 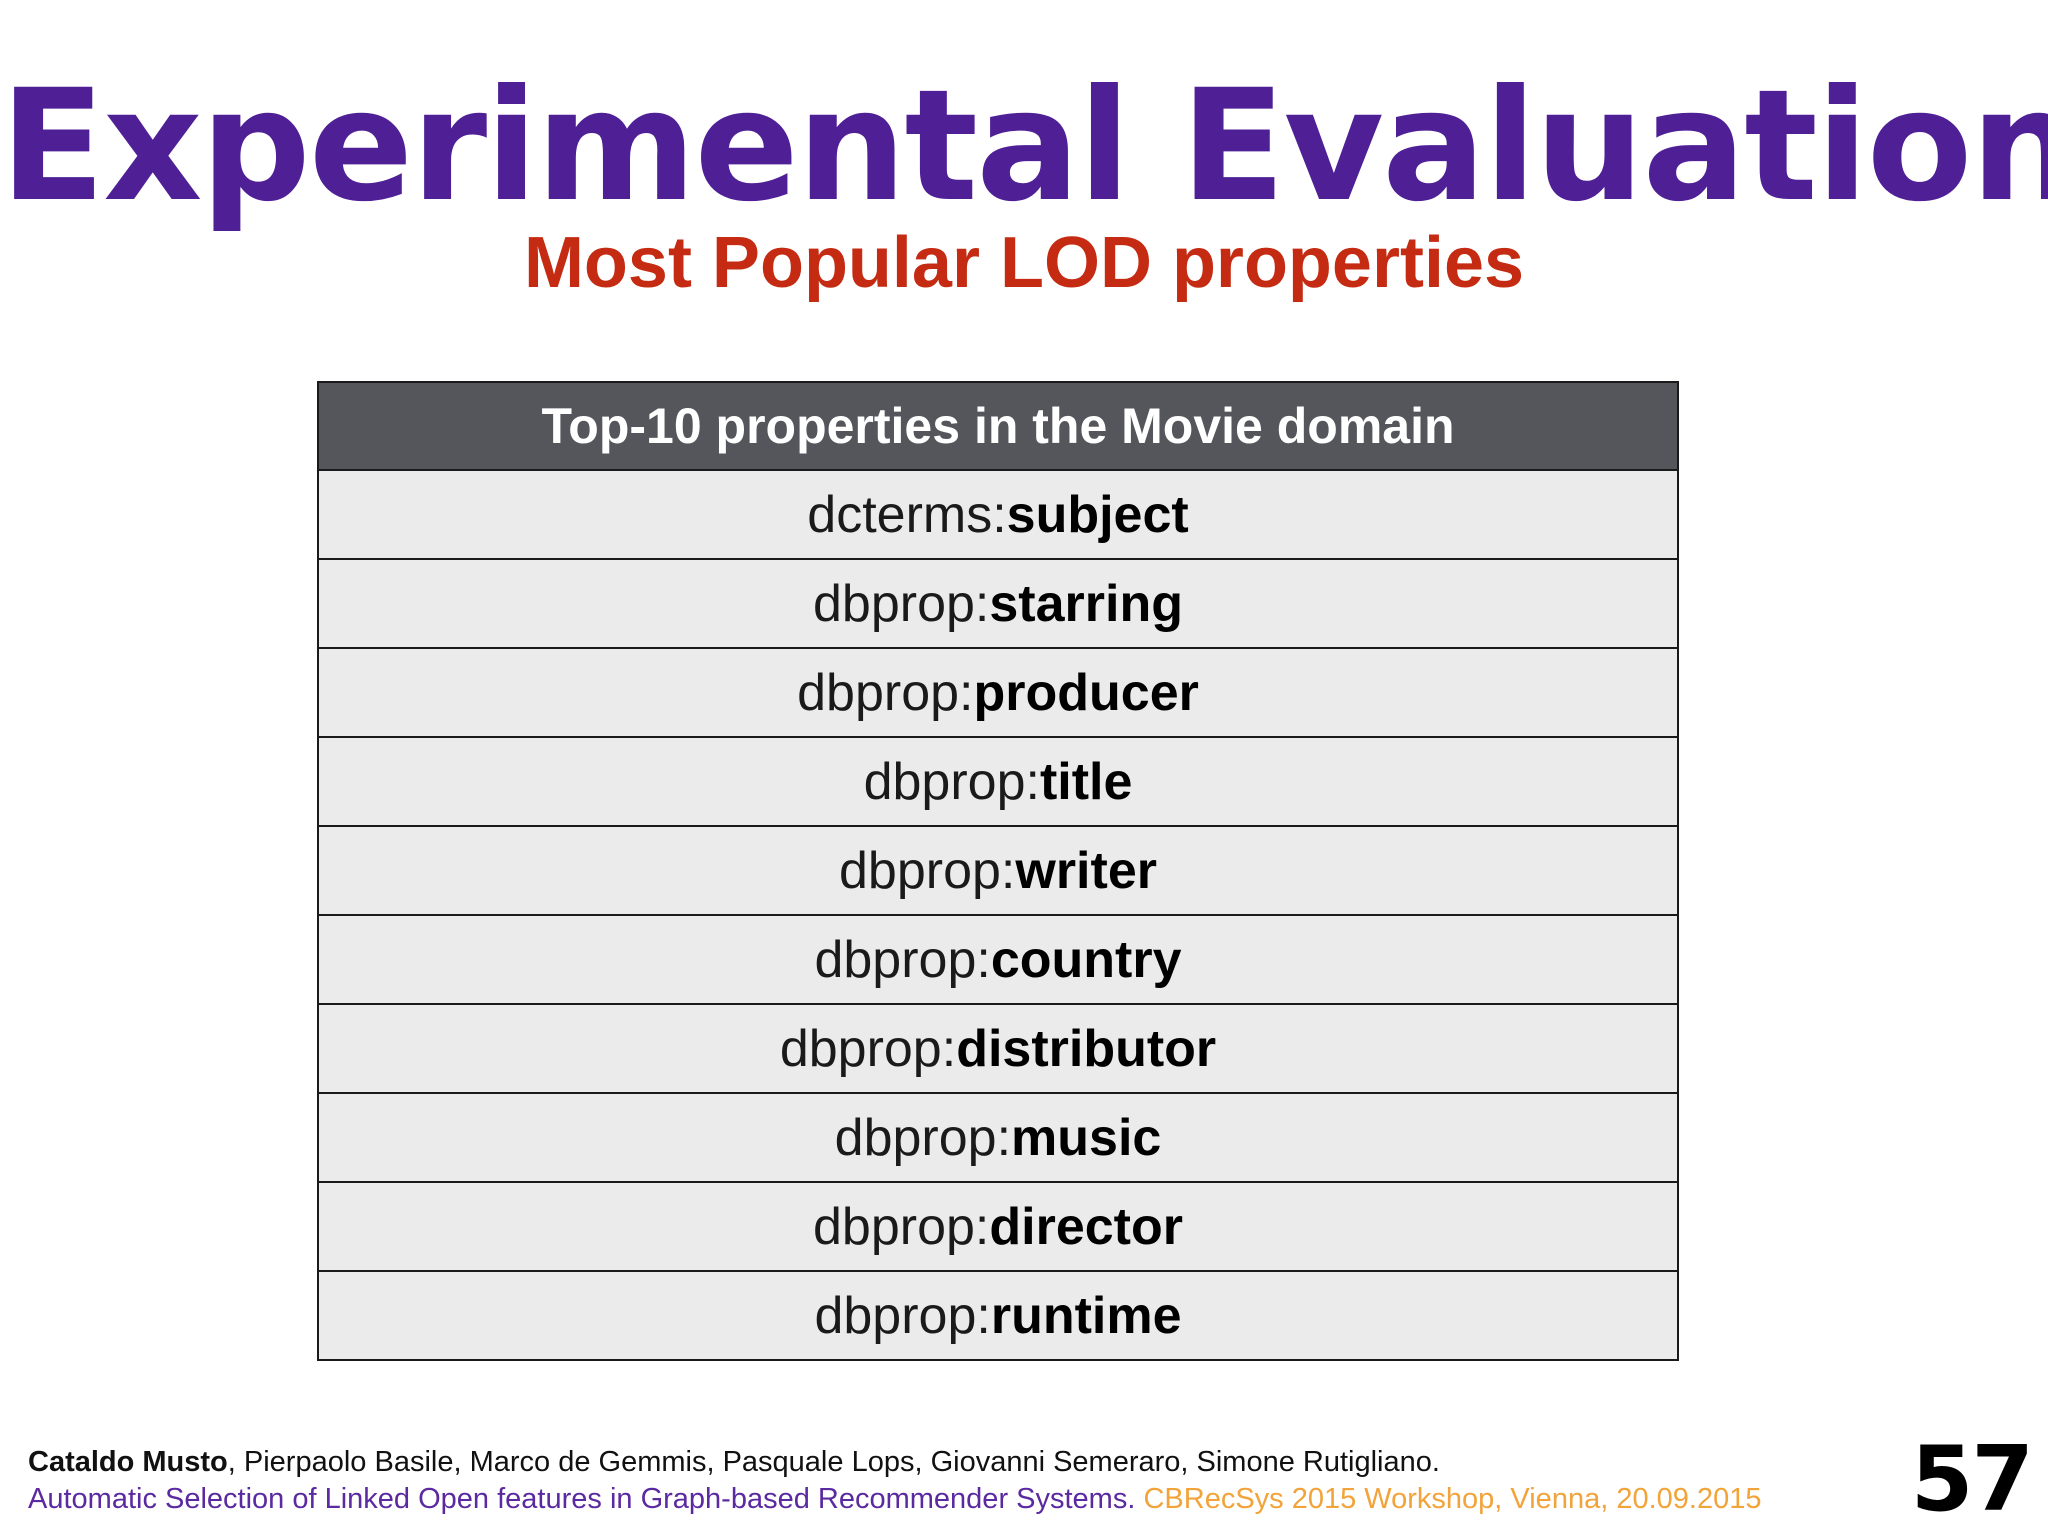 I want to click on property-cell: dbprop:writer, so click(x=998, y=870).